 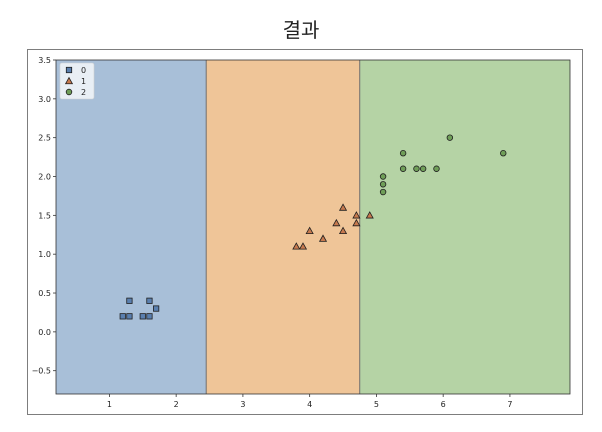 What do you see at coordinates (301, 30) in the screenshot?
I see `page-title: 결과` at bounding box center [301, 30].